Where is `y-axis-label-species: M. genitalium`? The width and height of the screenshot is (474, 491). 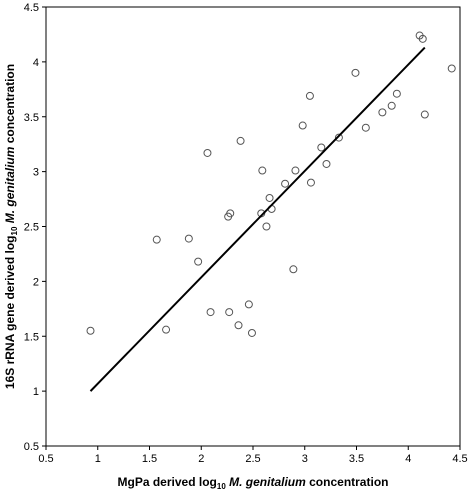
y-axis-label-species: M. genitalium is located at coordinates (10, 184).